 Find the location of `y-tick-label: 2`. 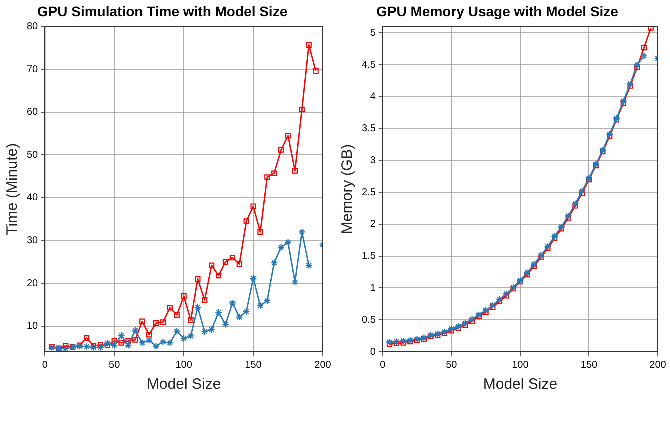

y-tick-label: 2 is located at coordinates (373, 224).